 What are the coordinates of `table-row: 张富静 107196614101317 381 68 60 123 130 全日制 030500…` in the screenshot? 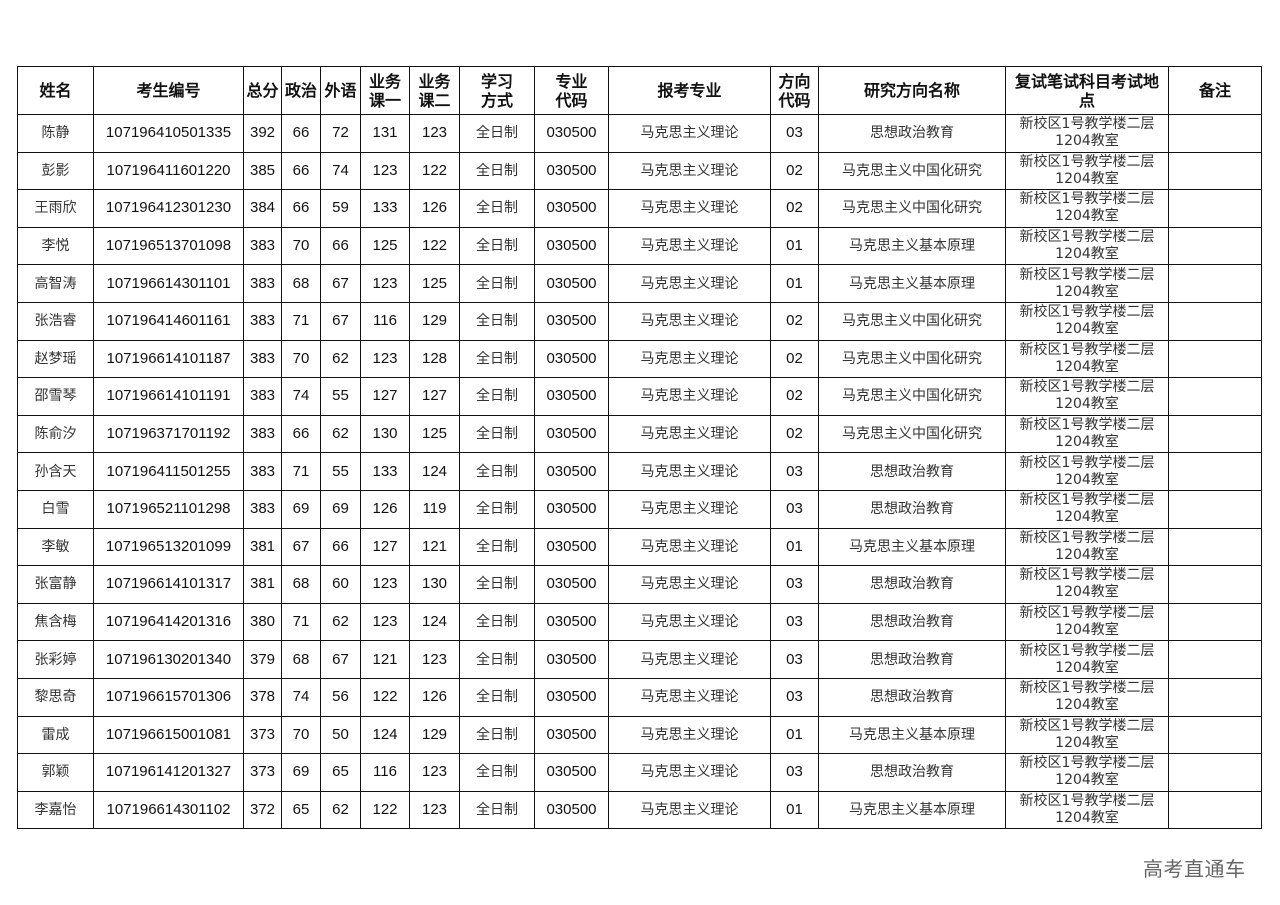 It's located at (639, 584).